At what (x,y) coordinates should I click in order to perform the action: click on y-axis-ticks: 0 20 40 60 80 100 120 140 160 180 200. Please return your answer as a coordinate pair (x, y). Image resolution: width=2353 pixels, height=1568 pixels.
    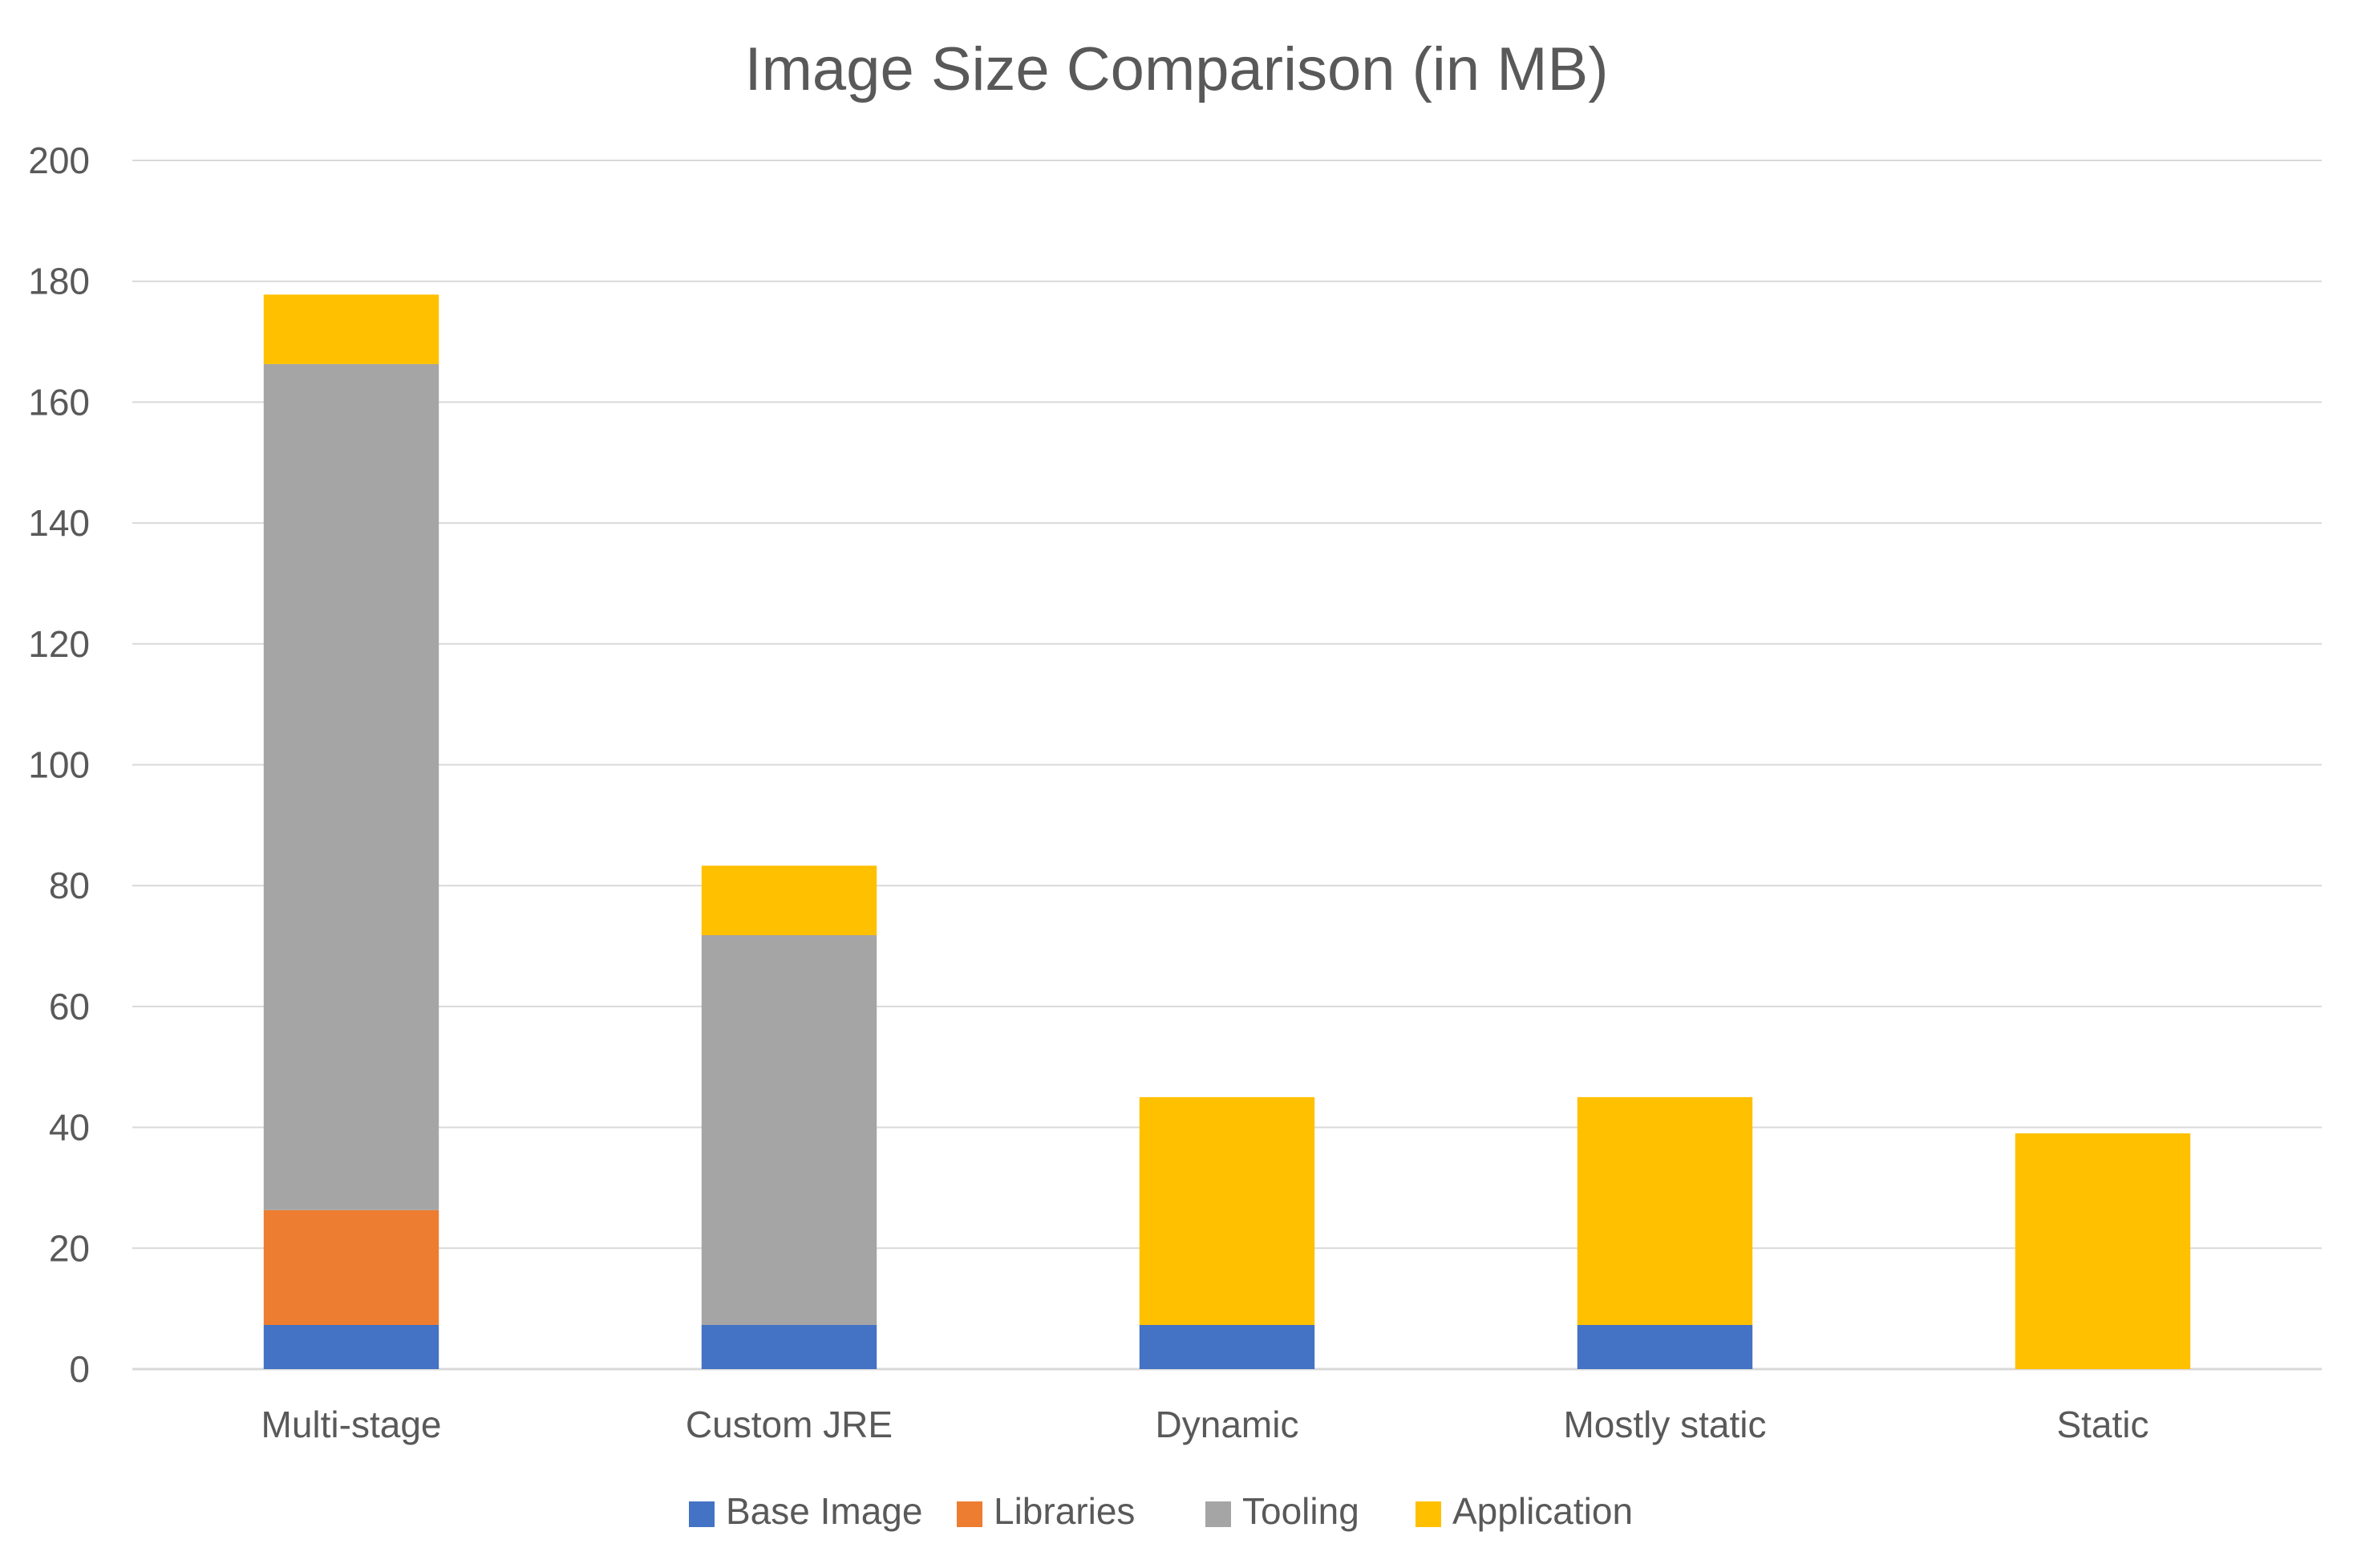
    Looking at the image, I should click on (59, 765).